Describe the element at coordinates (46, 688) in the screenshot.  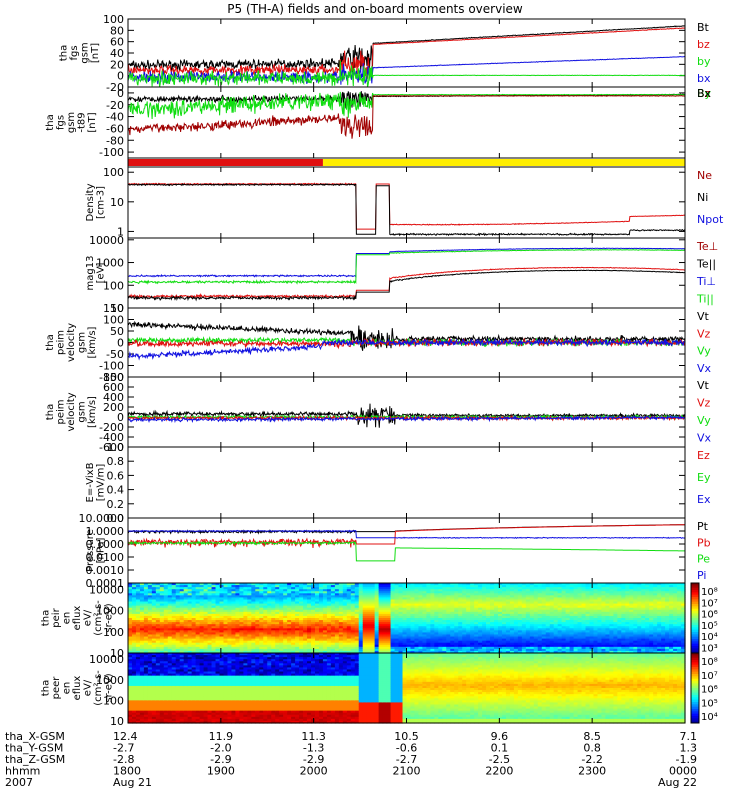
I see `ylabel-peer: tha` at that location.